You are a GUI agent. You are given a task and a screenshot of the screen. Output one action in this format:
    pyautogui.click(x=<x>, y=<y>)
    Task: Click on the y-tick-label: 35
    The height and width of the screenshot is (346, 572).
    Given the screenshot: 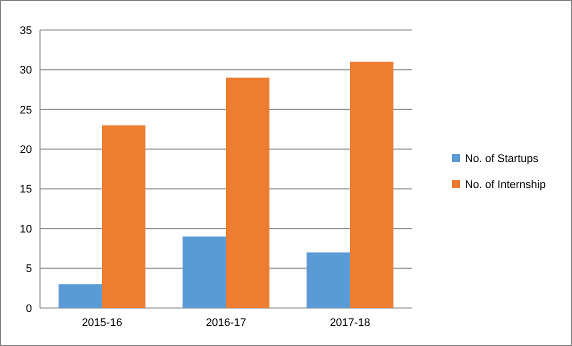 What is the action you would take?
    pyautogui.click(x=26, y=30)
    